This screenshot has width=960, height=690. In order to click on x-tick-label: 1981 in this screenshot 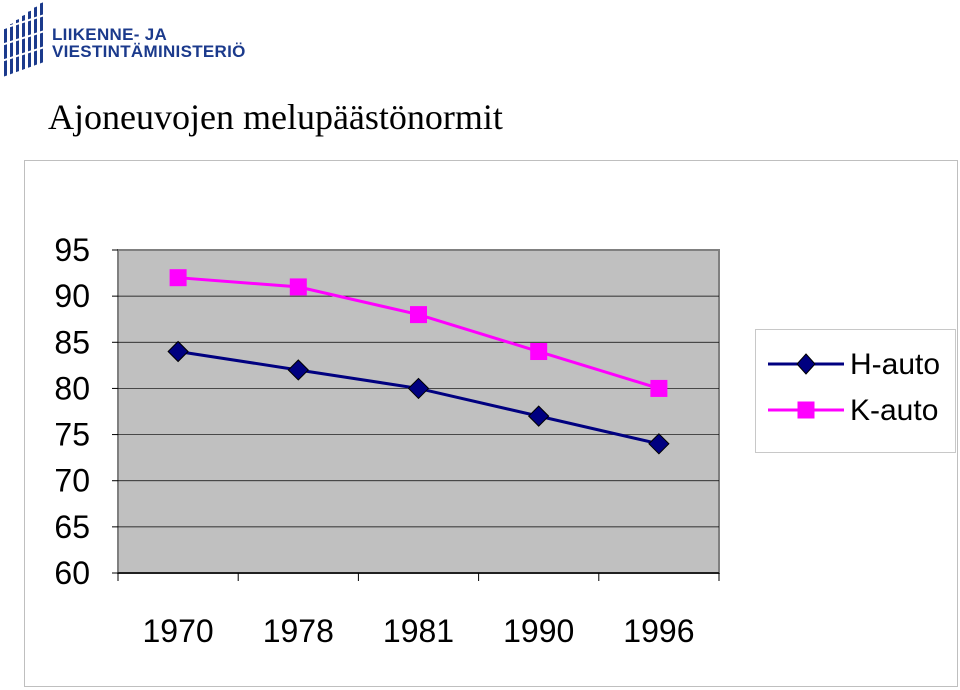, I will do `click(418, 631)`.